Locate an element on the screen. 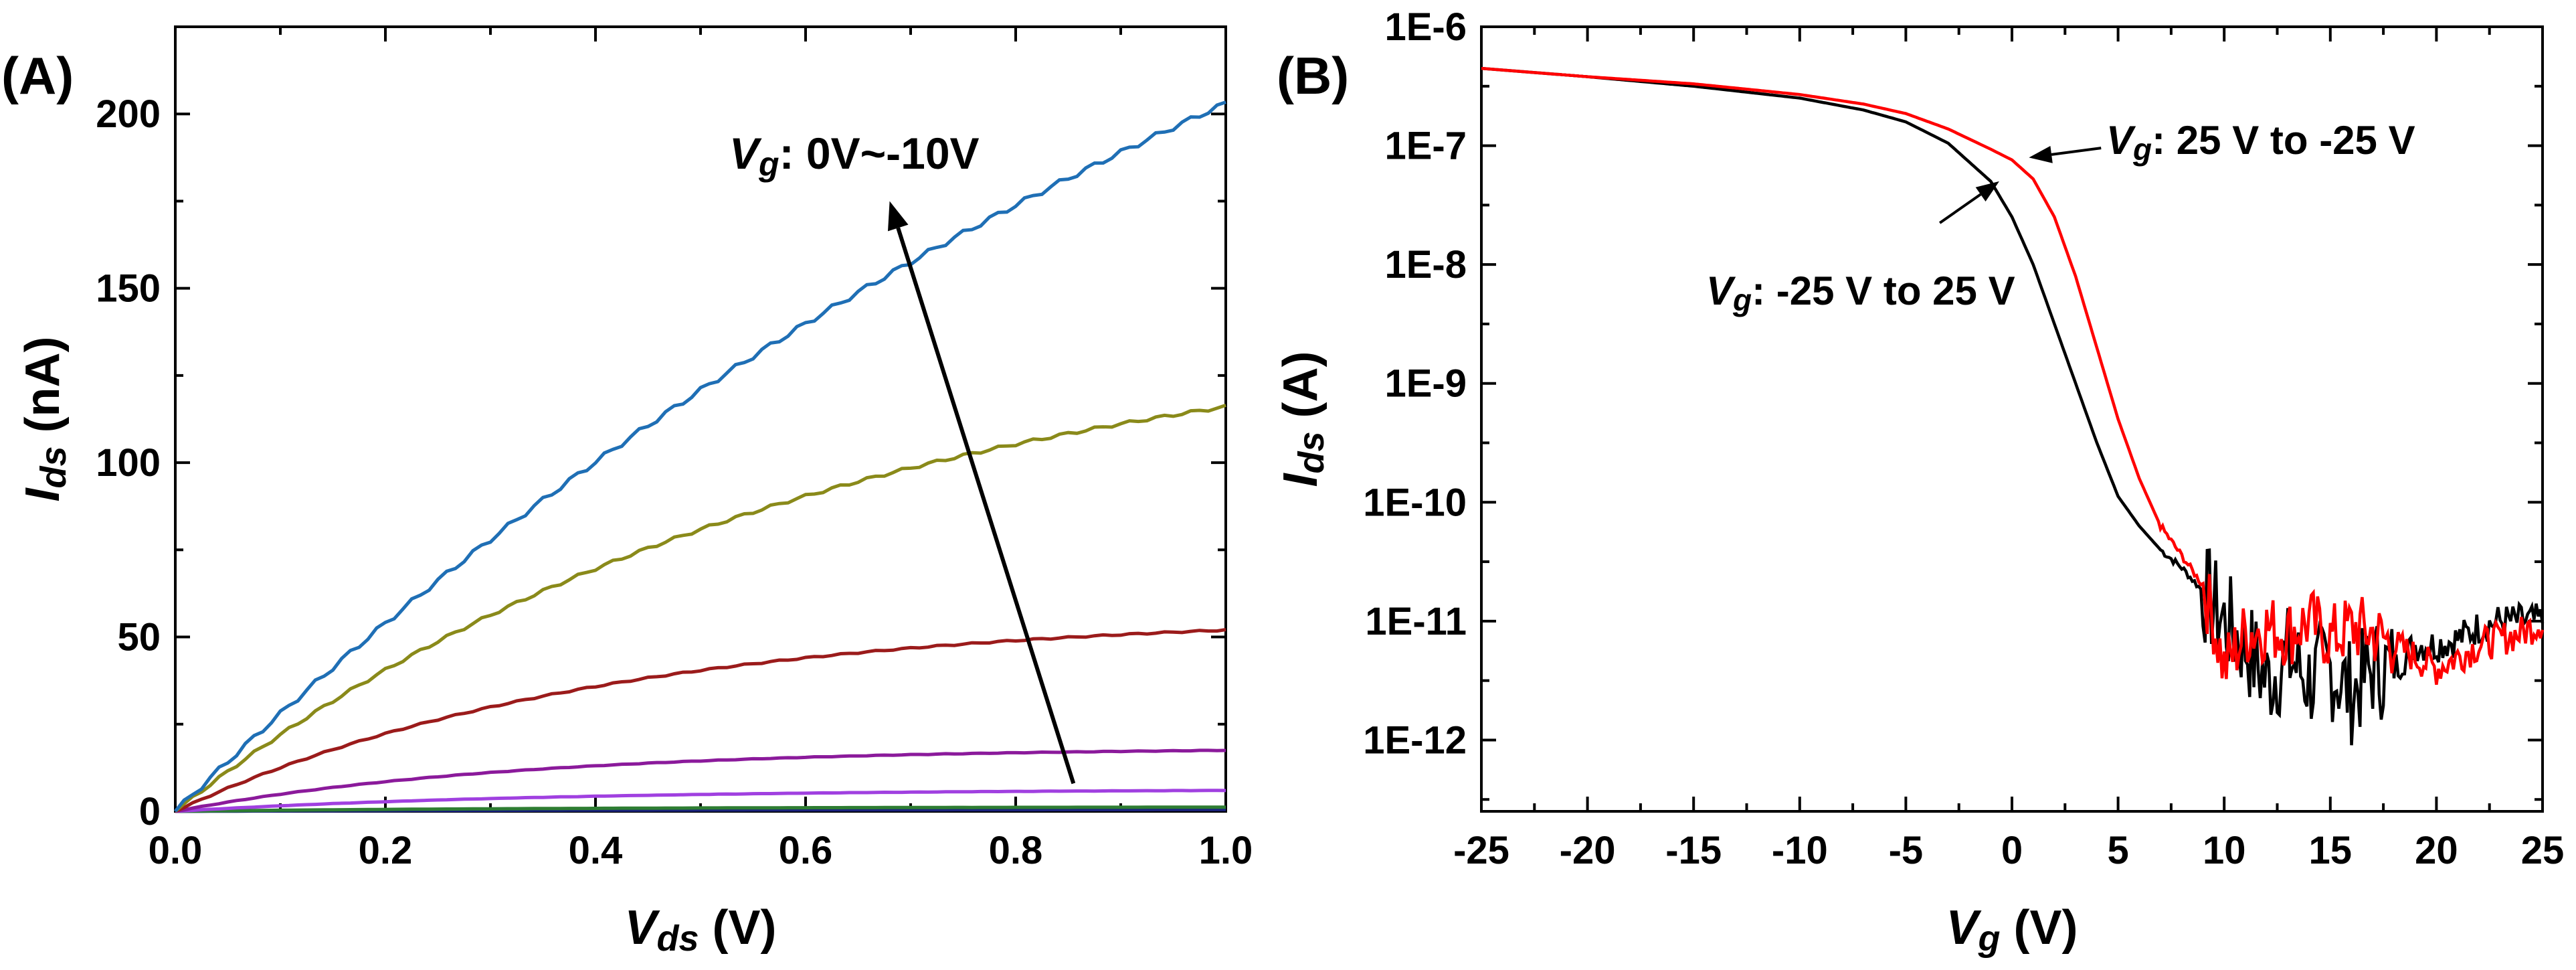 The image size is (2576, 970). b-x-tick-label: 0 is located at coordinates (2012, 851).